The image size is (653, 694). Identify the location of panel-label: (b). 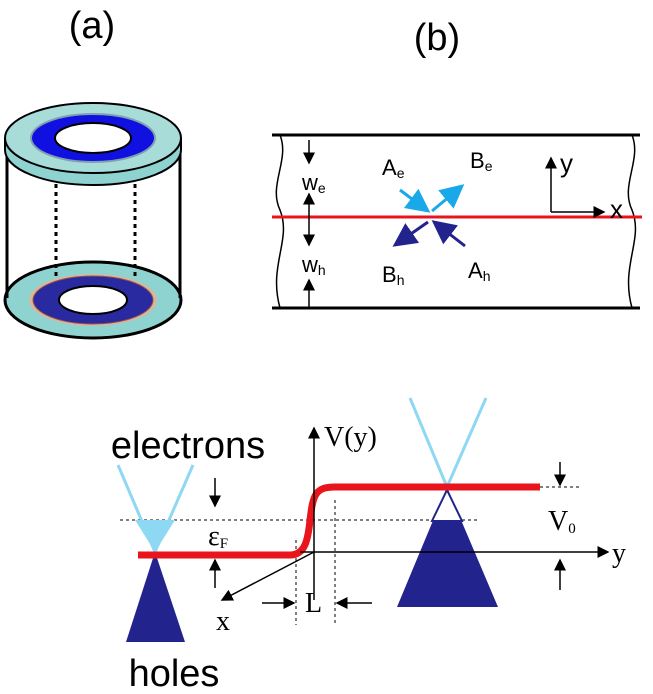
(437, 38).